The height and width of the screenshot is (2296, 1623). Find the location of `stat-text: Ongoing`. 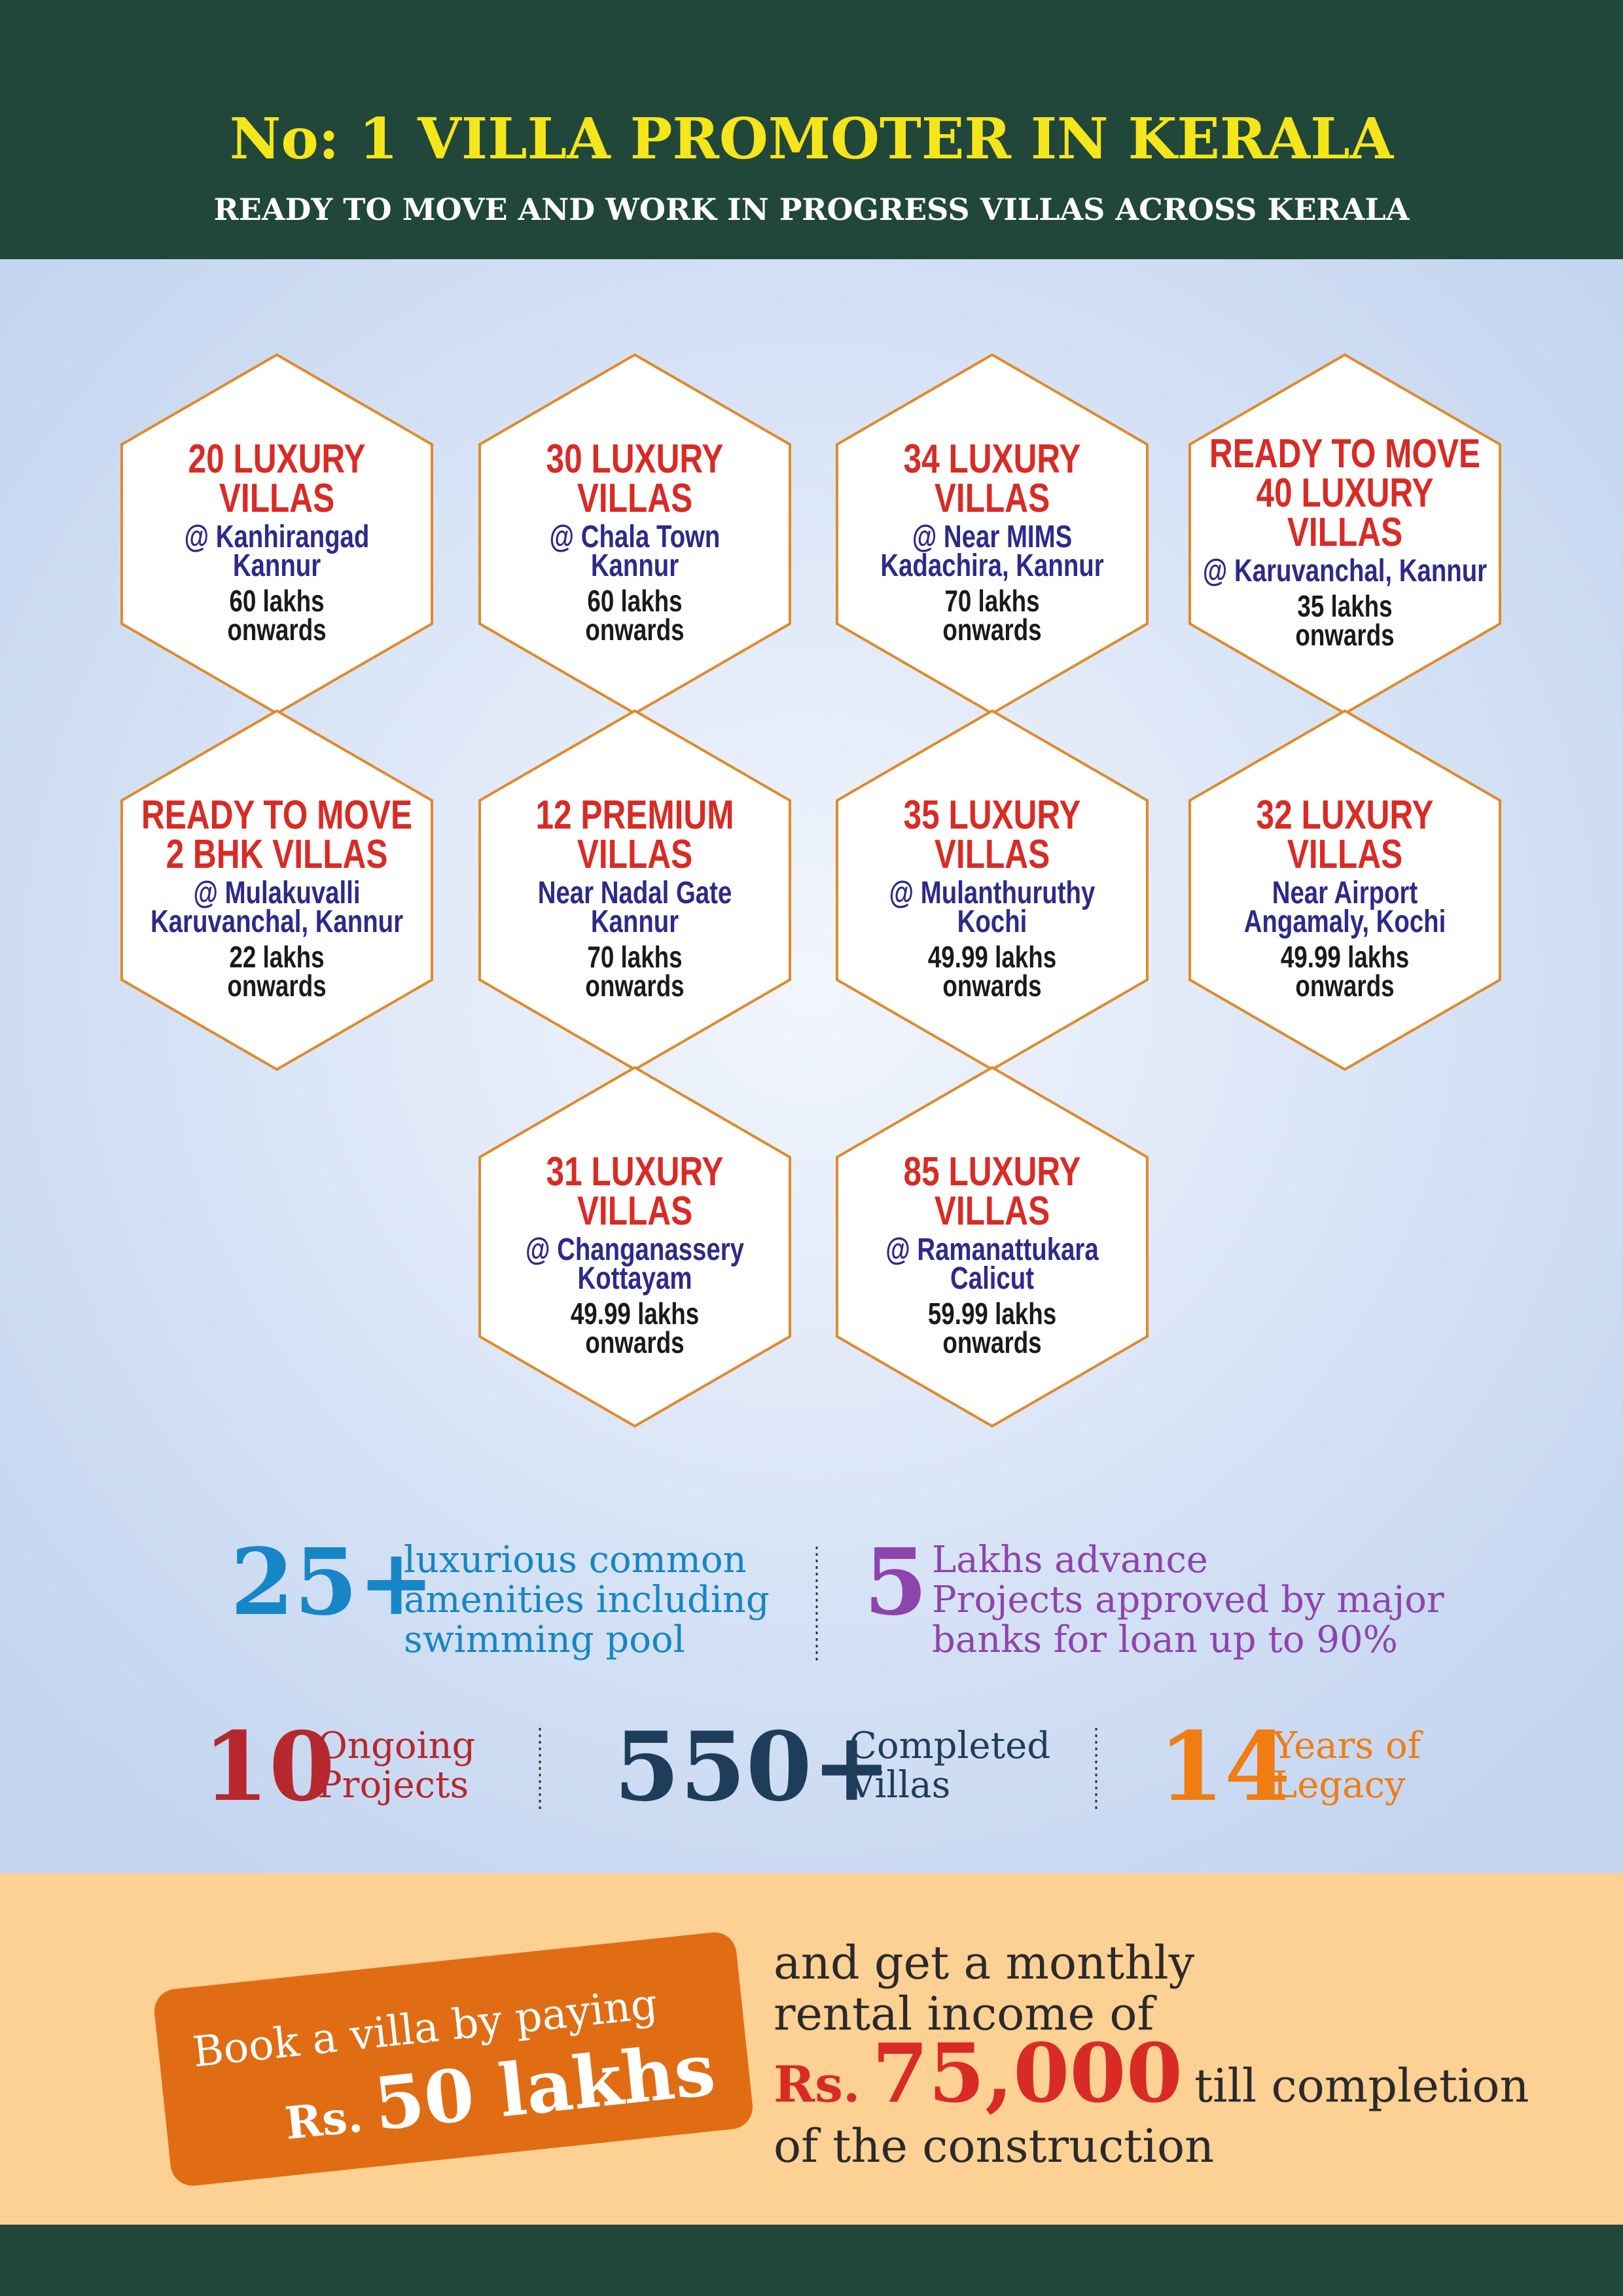

stat-text: Ongoing is located at coordinates (396, 1746).